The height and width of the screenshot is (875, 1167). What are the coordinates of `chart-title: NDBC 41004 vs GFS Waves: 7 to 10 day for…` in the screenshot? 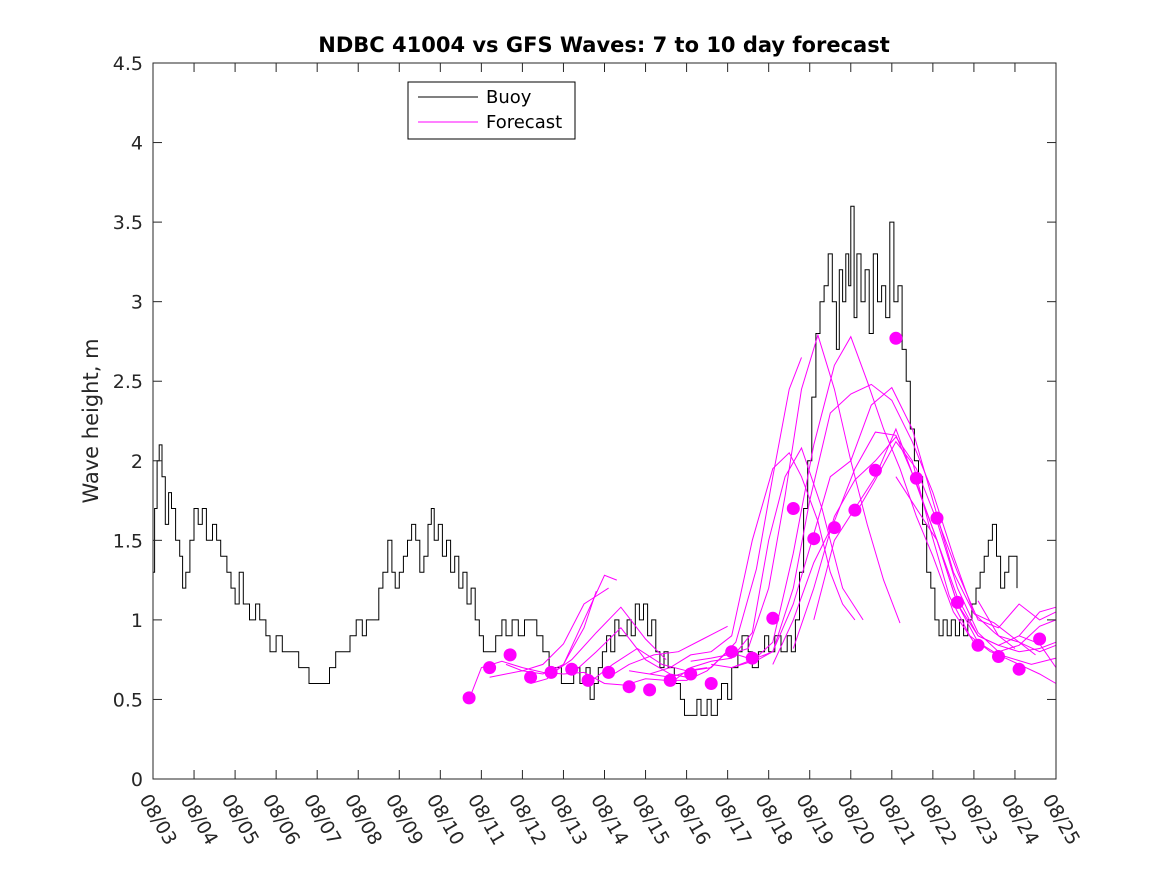 It's located at (603, 45).